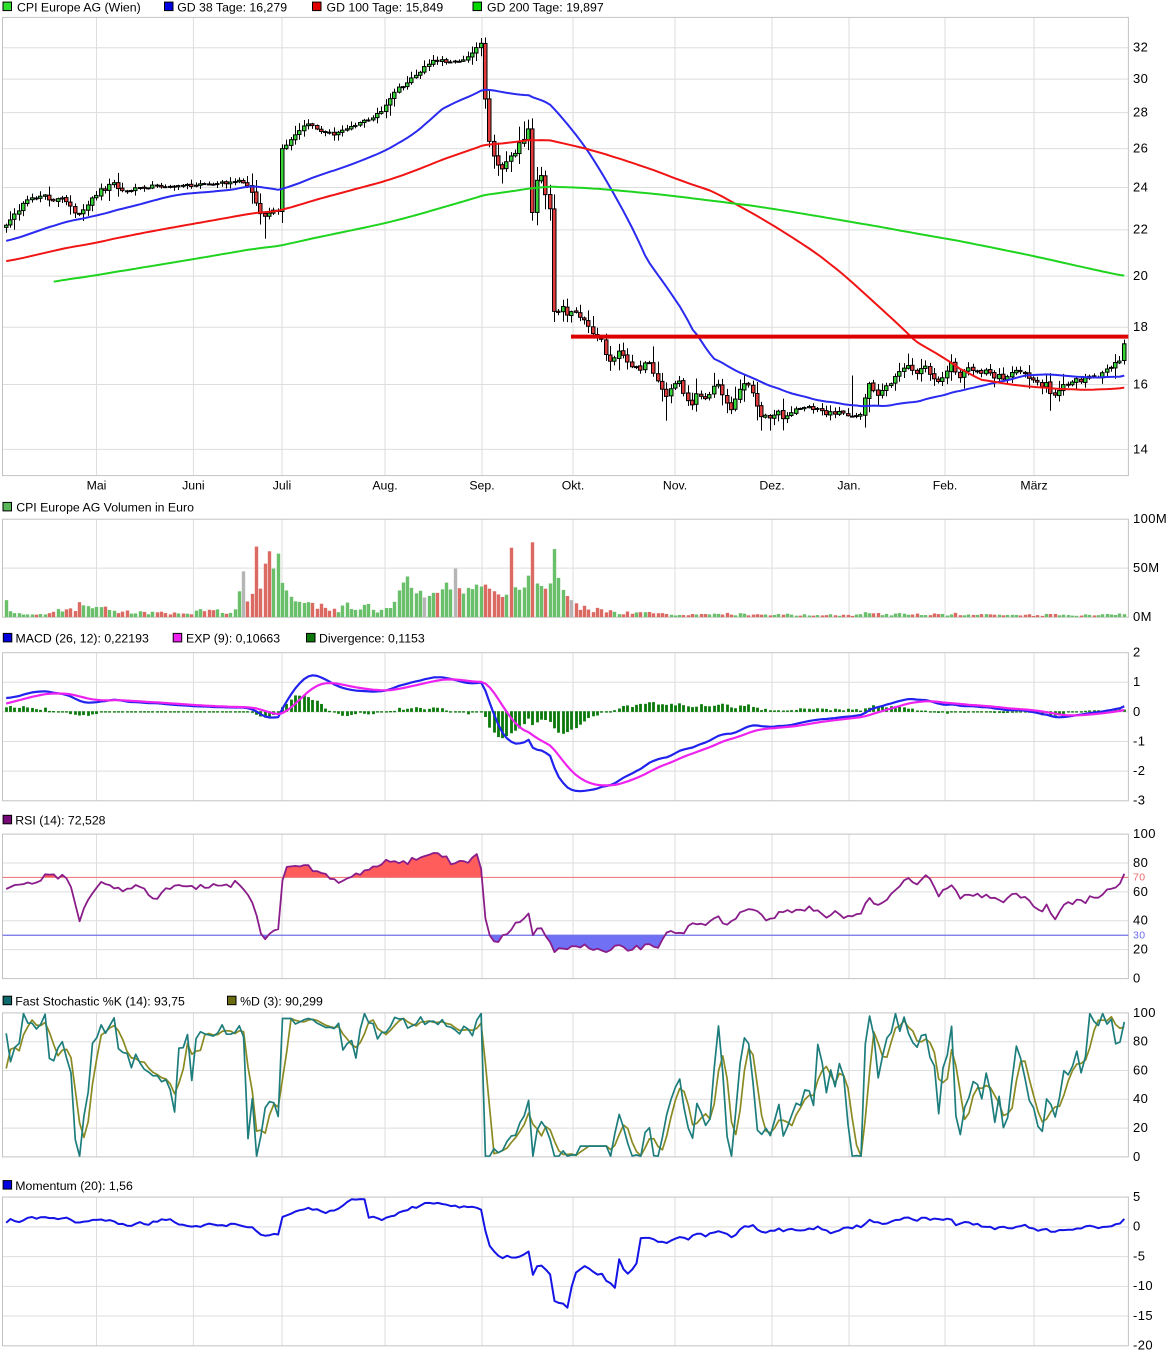  Describe the element at coordinates (1137, 681) in the screenshot. I see `svg-text: 1` at that location.